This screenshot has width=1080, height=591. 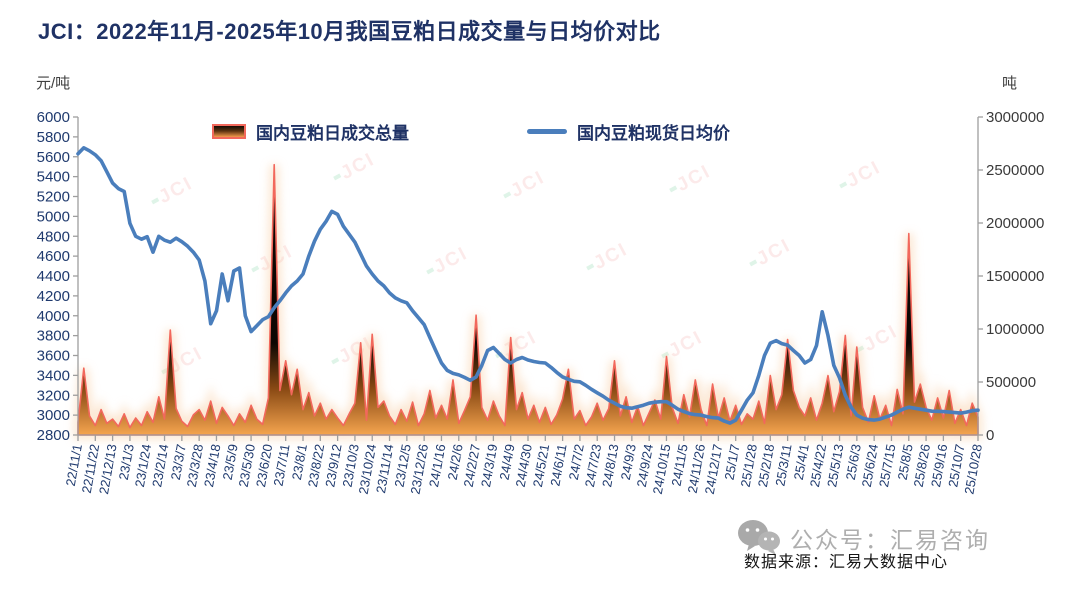 What do you see at coordinates (351, 465) in the screenshot?
I see `x-axis-label: 23/10/3` at bounding box center [351, 465].